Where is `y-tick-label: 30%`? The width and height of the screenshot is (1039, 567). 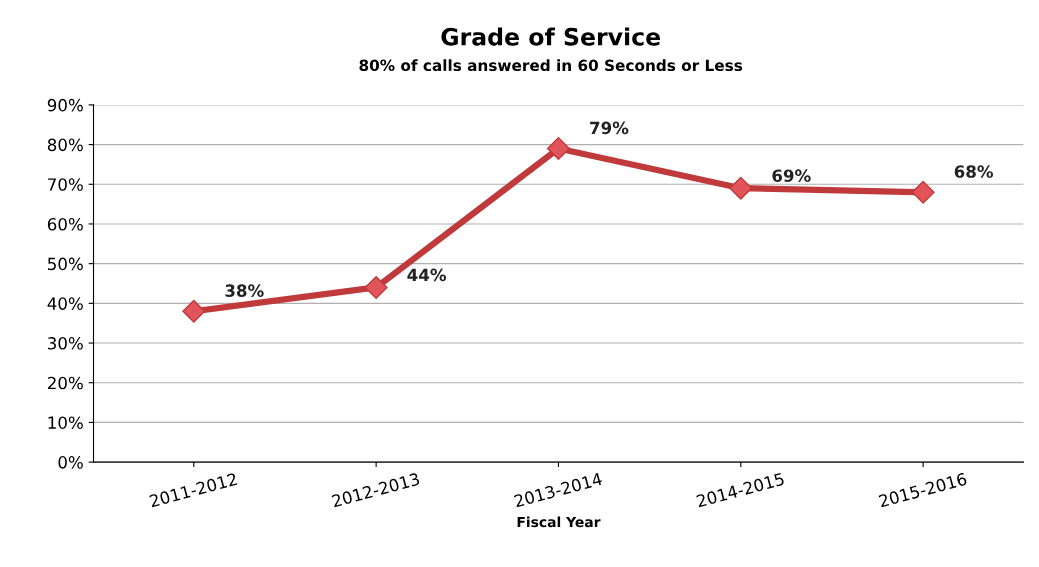 y-tick-label: 30% is located at coordinates (65, 343).